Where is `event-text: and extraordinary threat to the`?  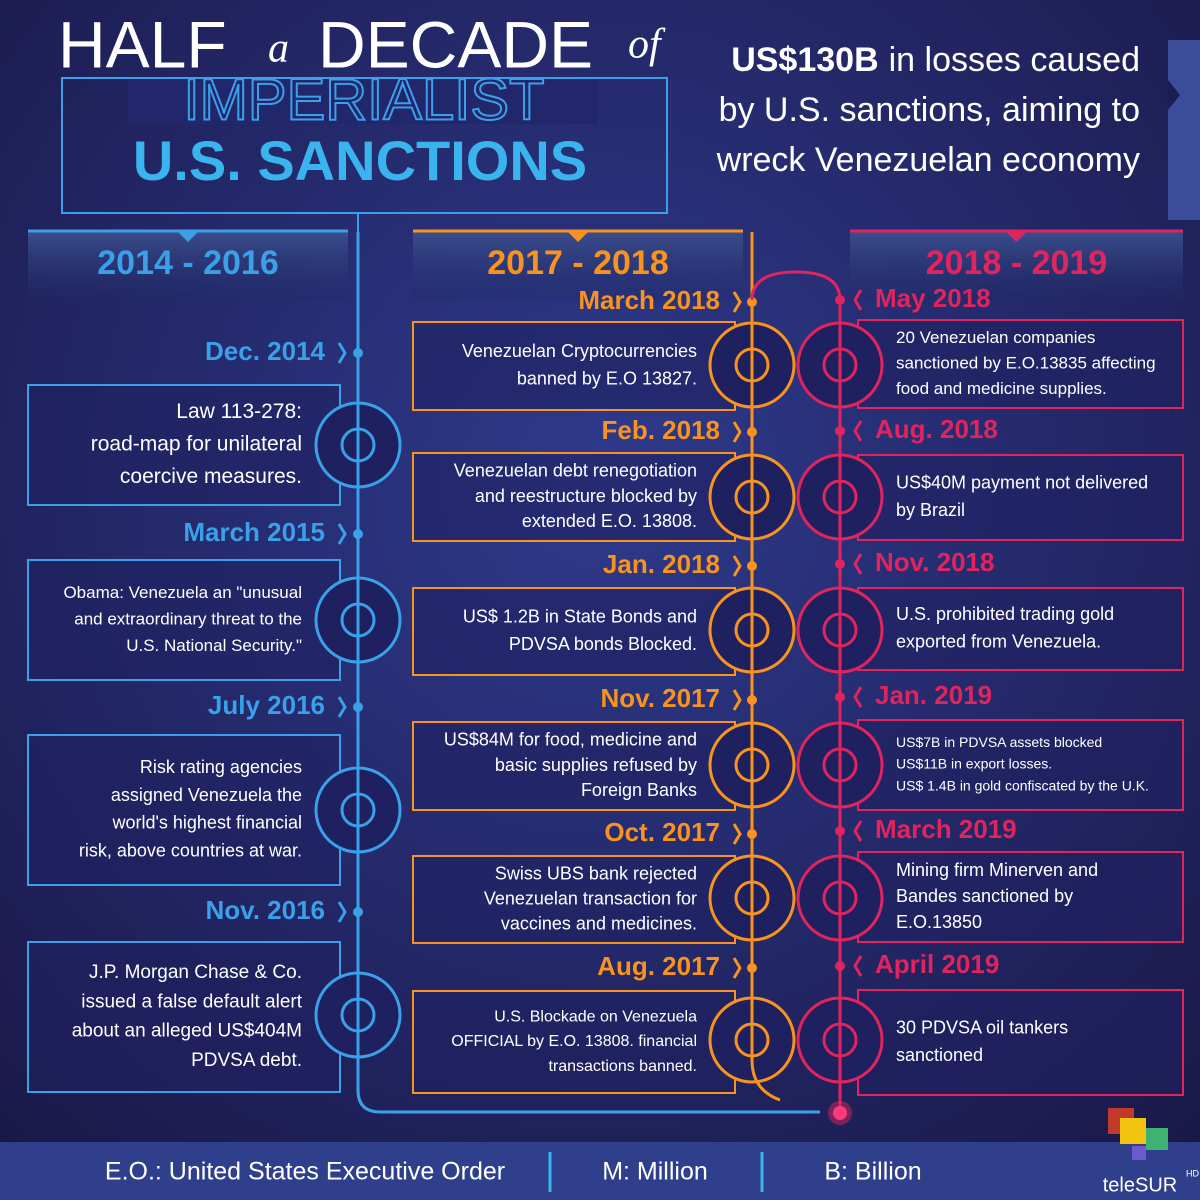
event-text: and extraordinary threat to the is located at coordinates (188, 618).